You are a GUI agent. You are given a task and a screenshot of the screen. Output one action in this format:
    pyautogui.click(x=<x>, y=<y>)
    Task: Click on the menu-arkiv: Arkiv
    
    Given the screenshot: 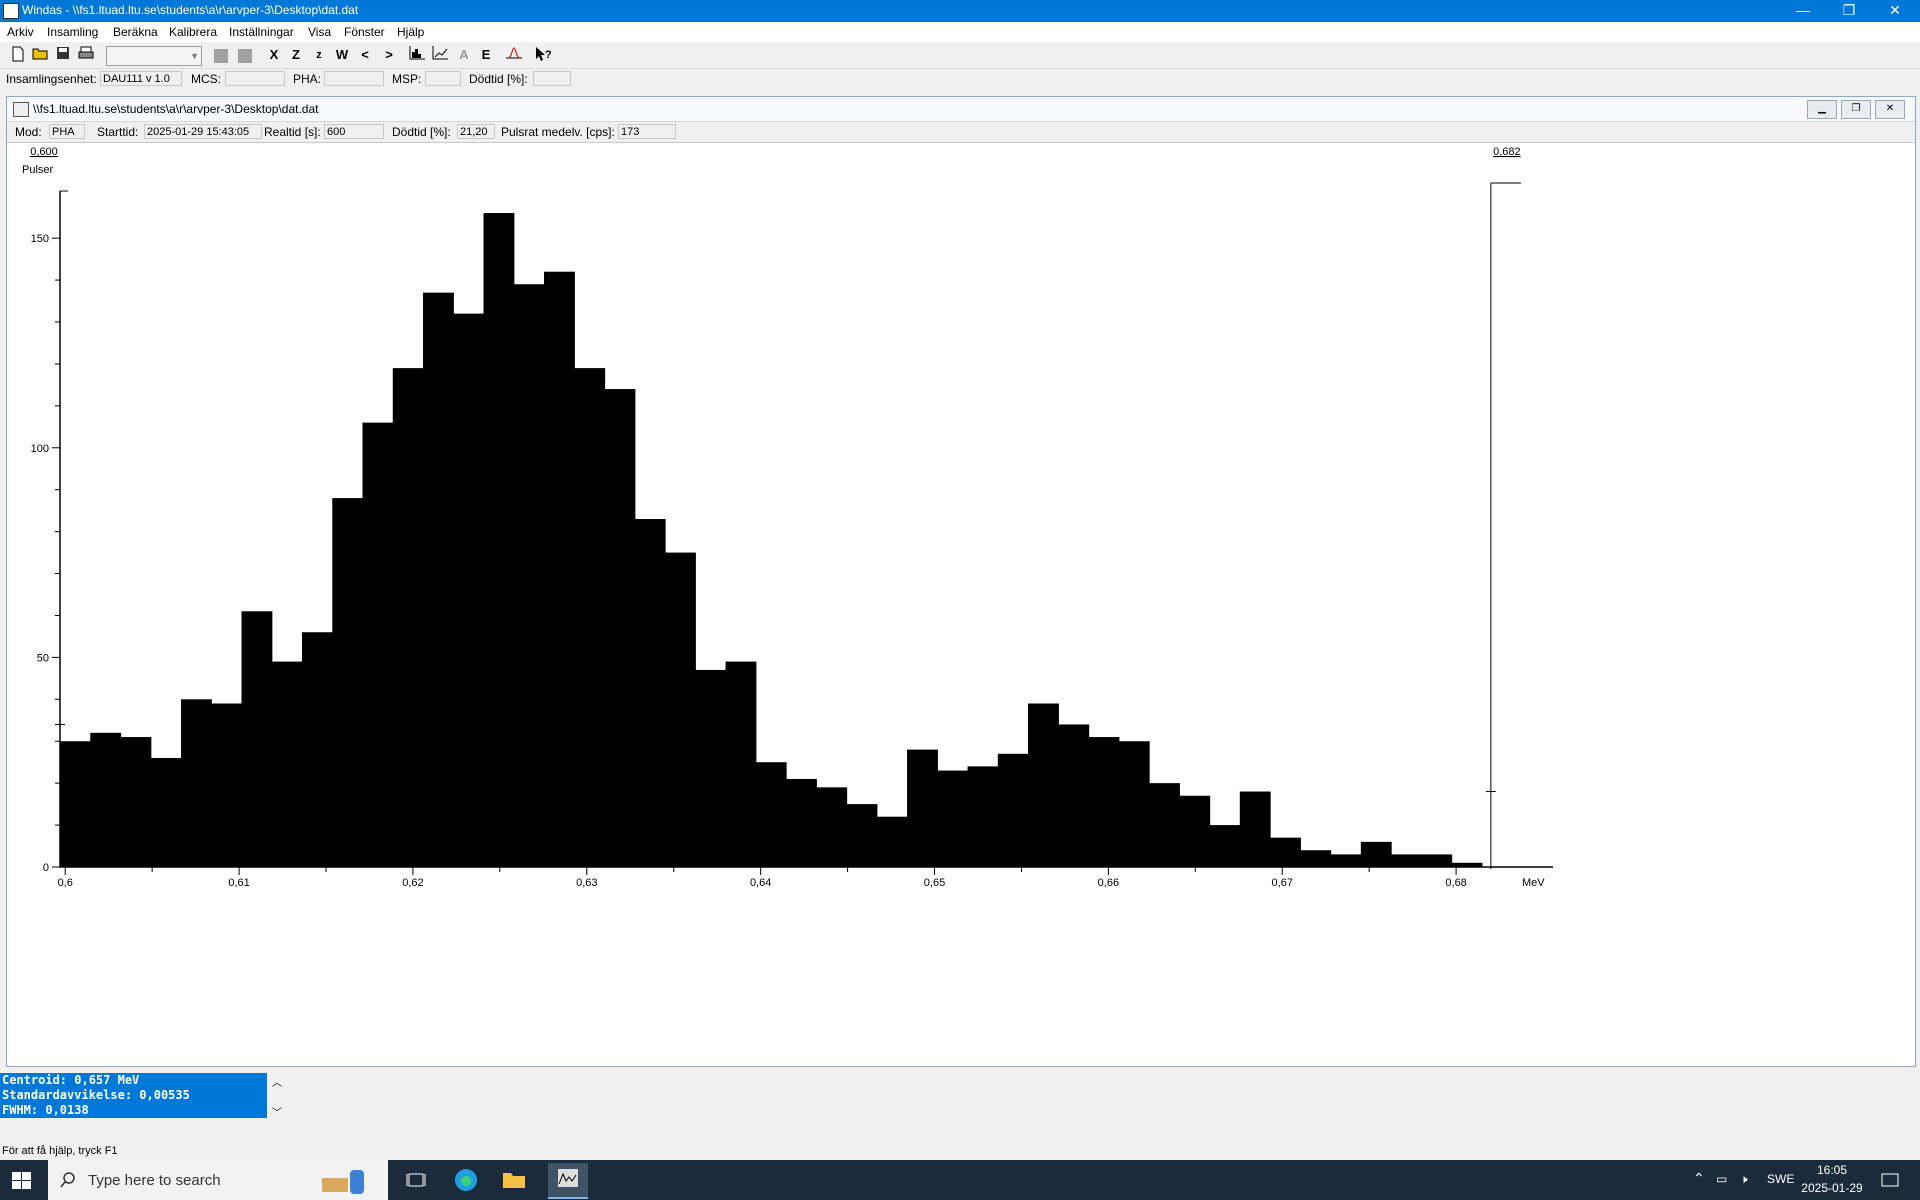 What is the action you would take?
    pyautogui.click(x=20, y=32)
    